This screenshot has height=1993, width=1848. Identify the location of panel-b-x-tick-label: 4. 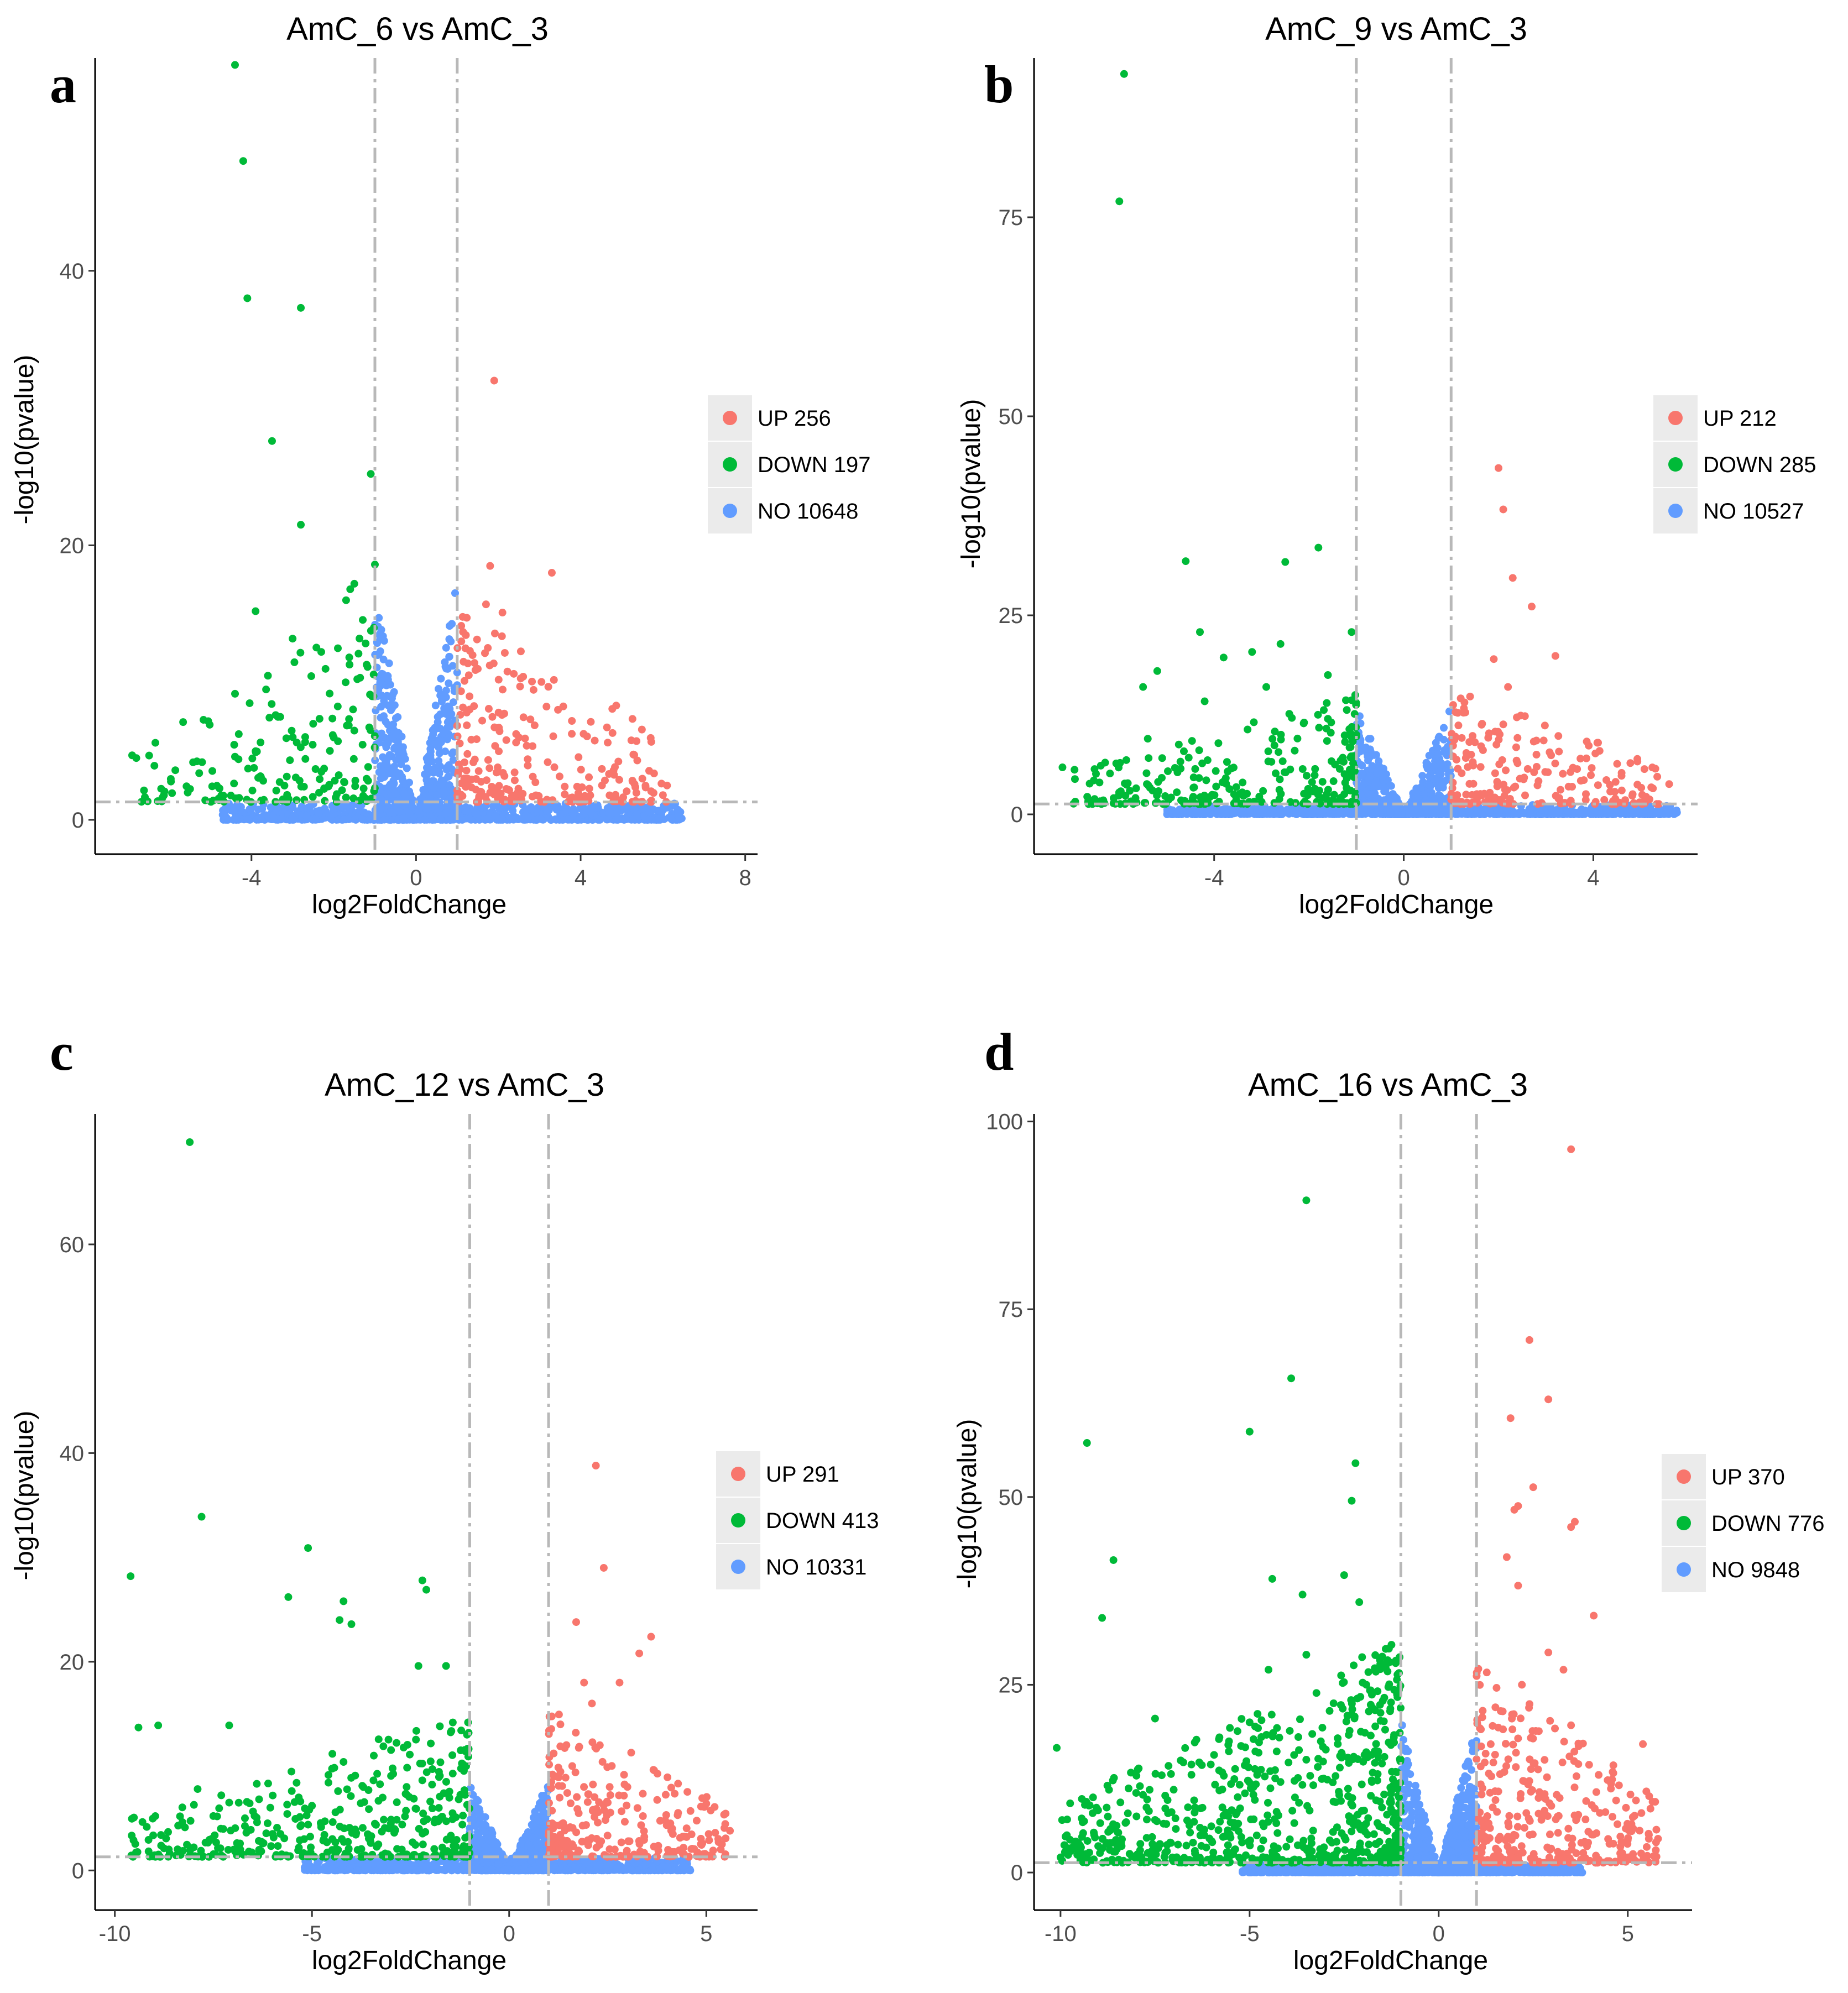
(1593, 878).